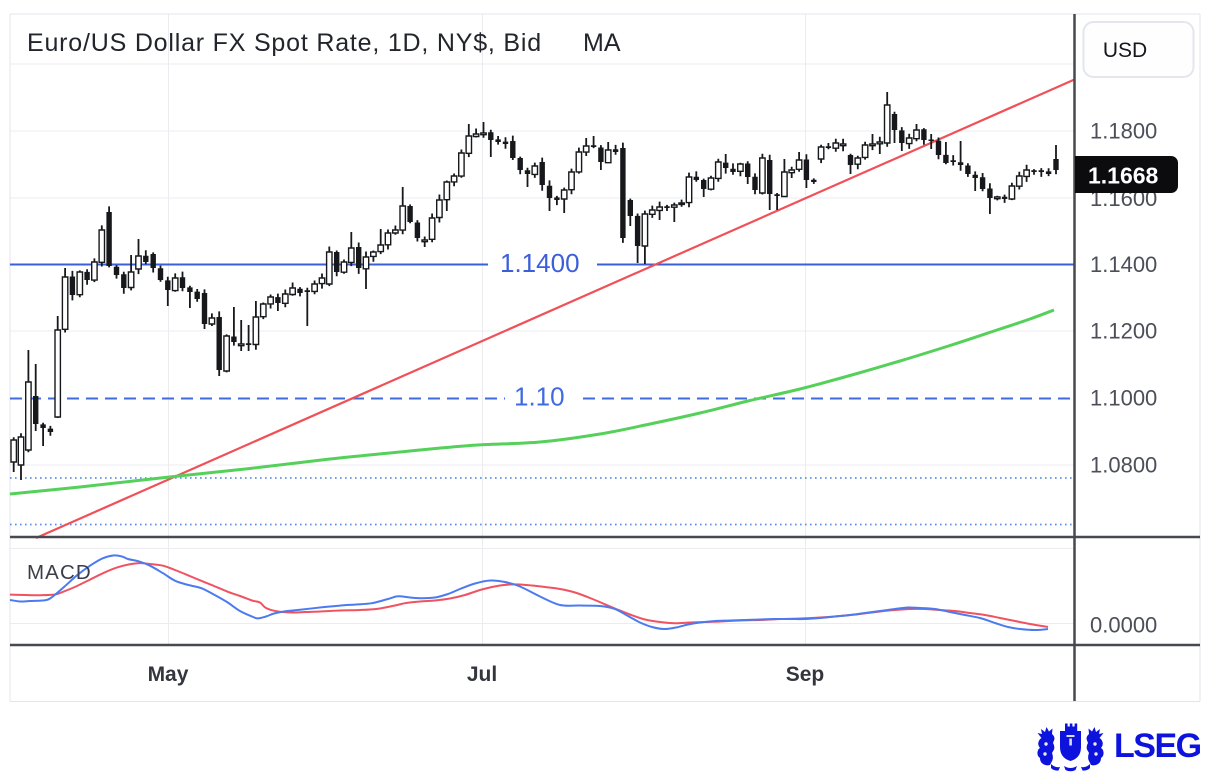  I want to click on svg-text: 1.1200, so click(1123, 331).